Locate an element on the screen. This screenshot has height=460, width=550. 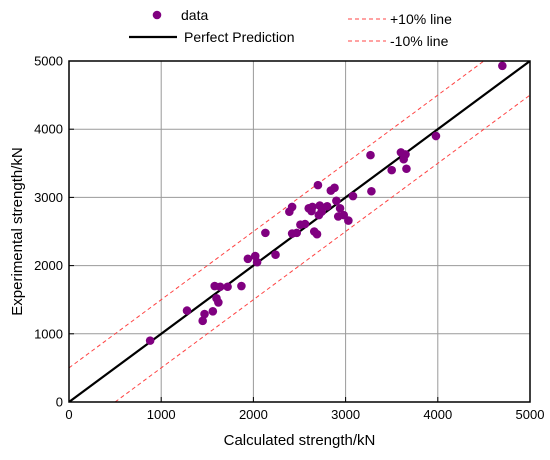
y-tick-label: 5000 is located at coordinates (48, 61).